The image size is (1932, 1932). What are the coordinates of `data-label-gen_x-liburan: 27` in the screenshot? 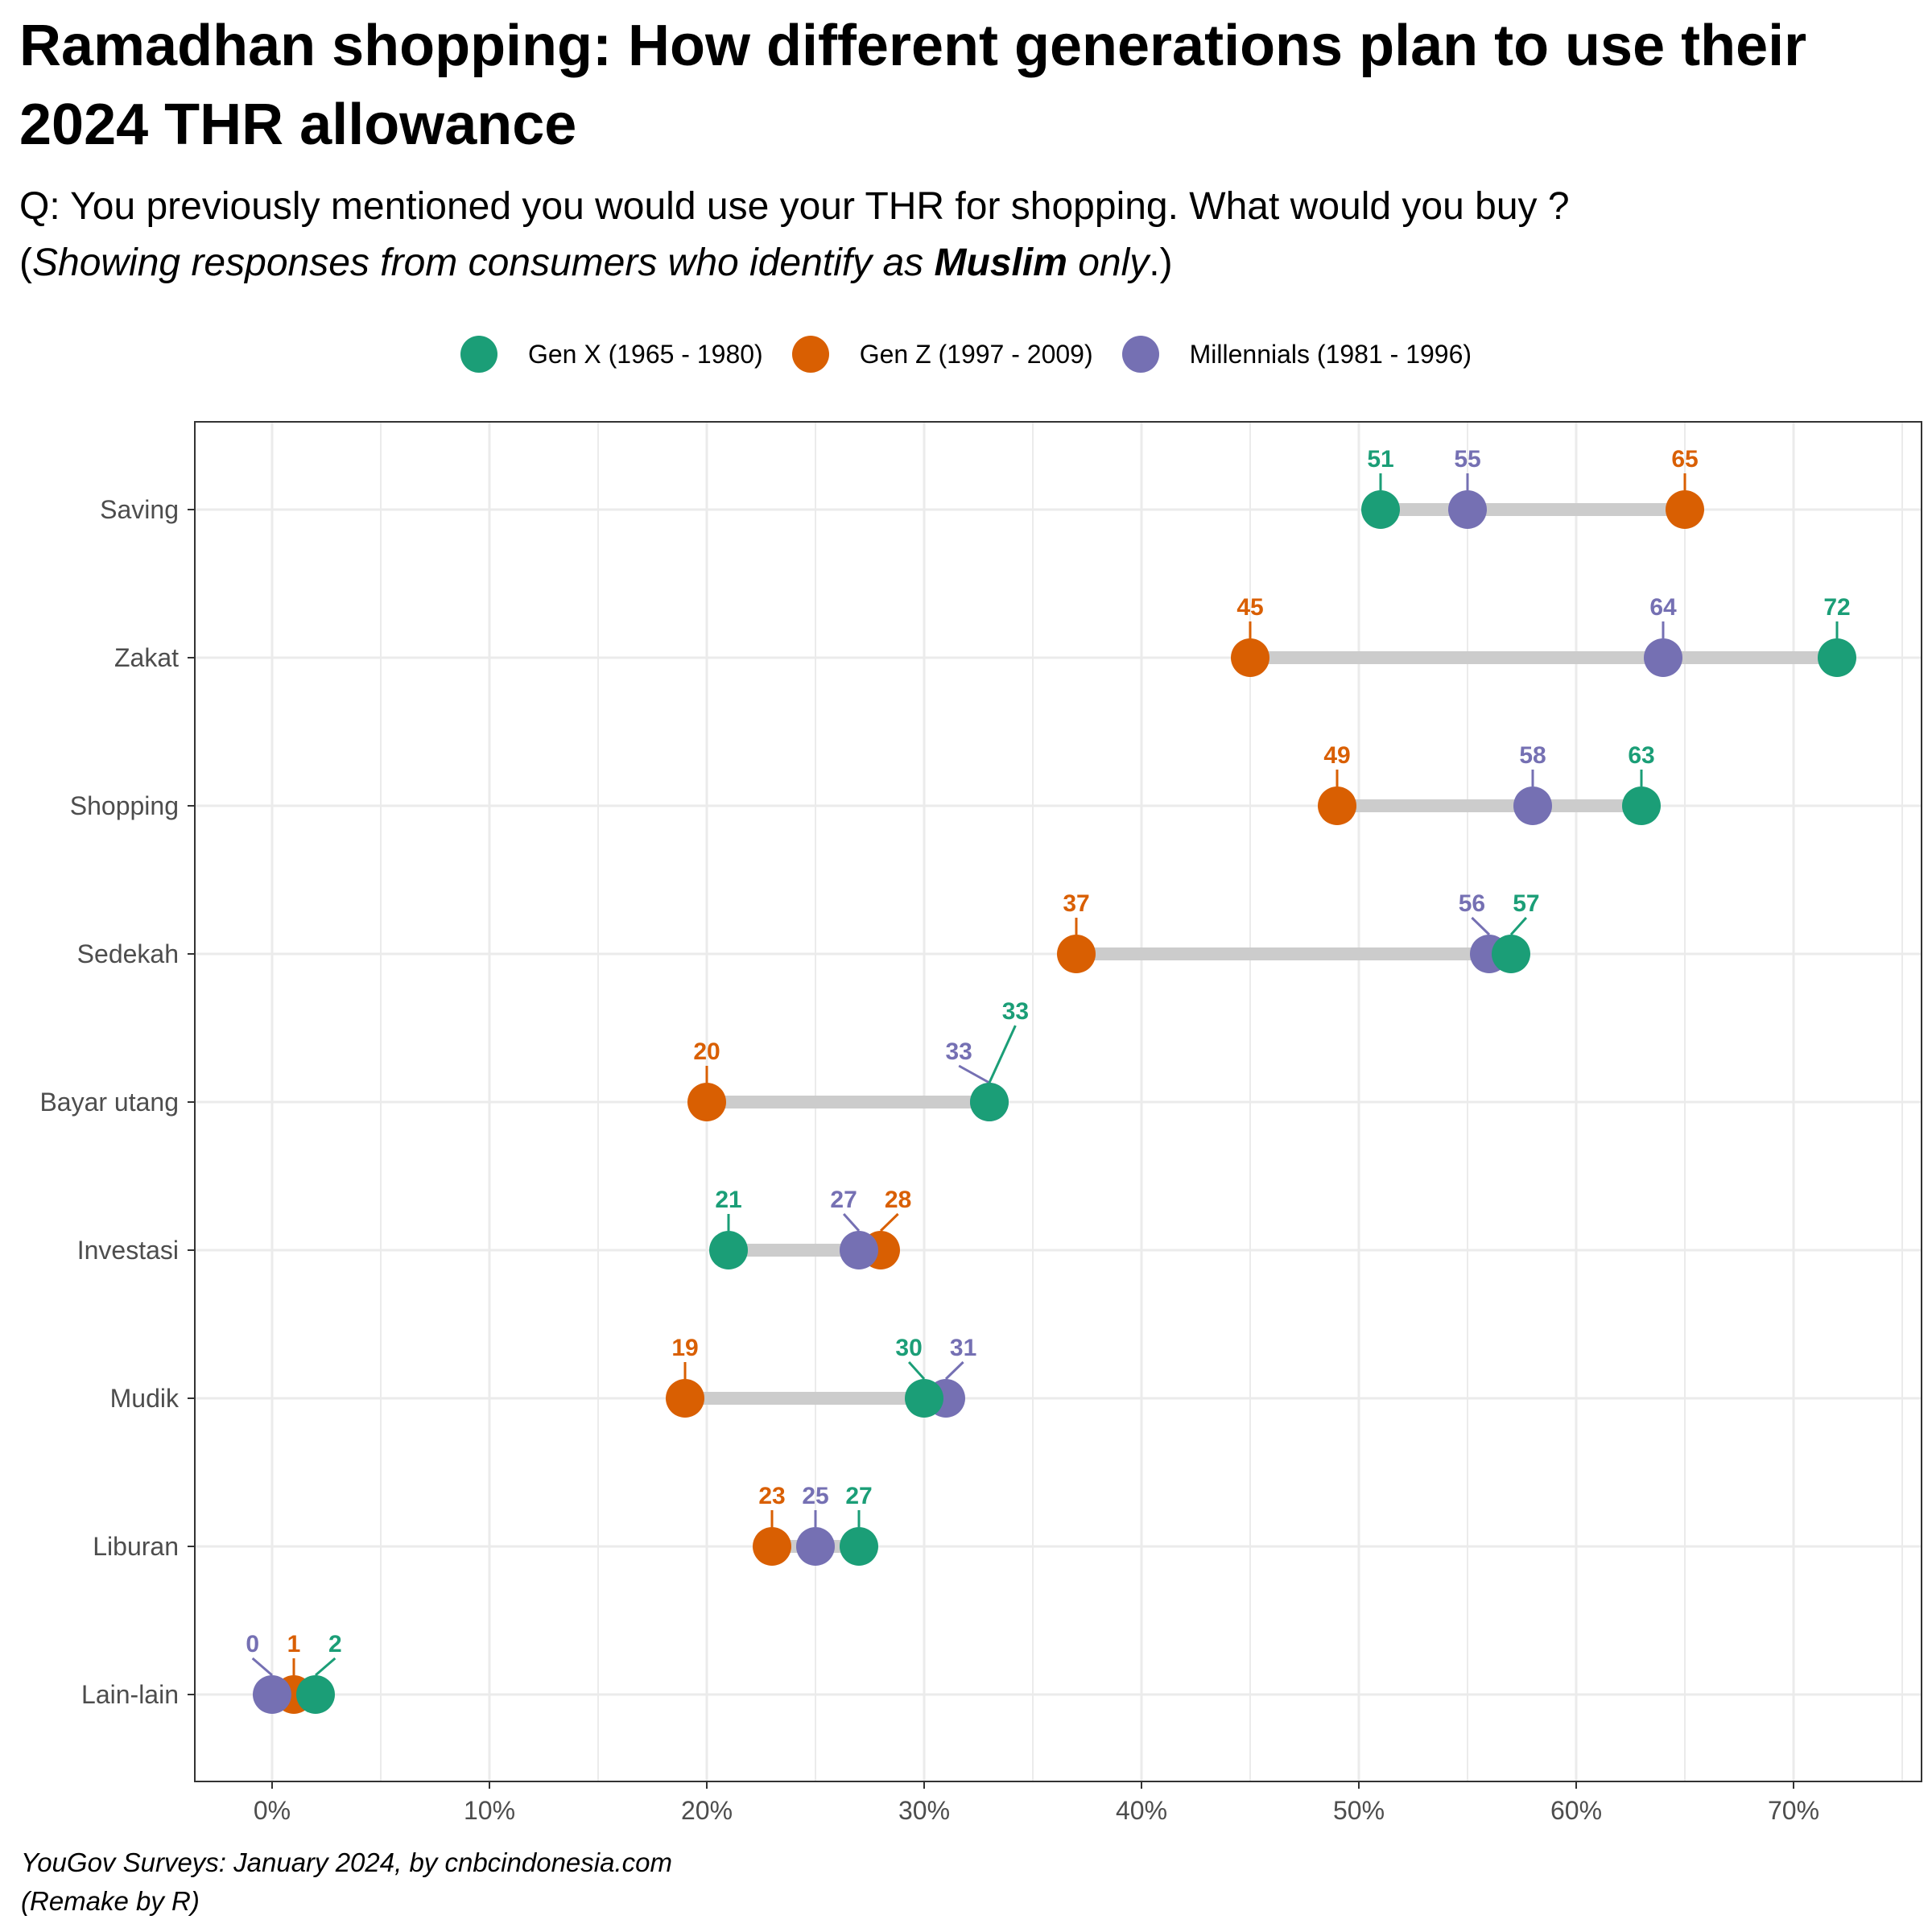 It's located at (858, 1496).